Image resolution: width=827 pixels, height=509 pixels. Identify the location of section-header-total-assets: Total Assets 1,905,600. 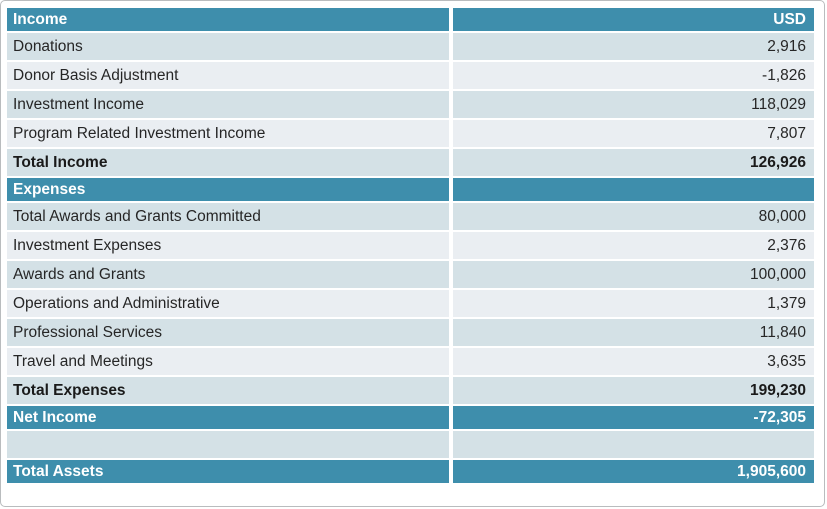
(410, 471).